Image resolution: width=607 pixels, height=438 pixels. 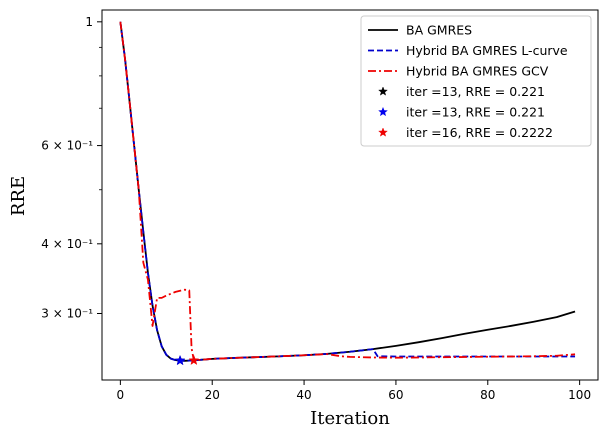 What do you see at coordinates (477, 71) in the screenshot?
I see `legend-label: Hybrid BA GMRES GCV` at bounding box center [477, 71].